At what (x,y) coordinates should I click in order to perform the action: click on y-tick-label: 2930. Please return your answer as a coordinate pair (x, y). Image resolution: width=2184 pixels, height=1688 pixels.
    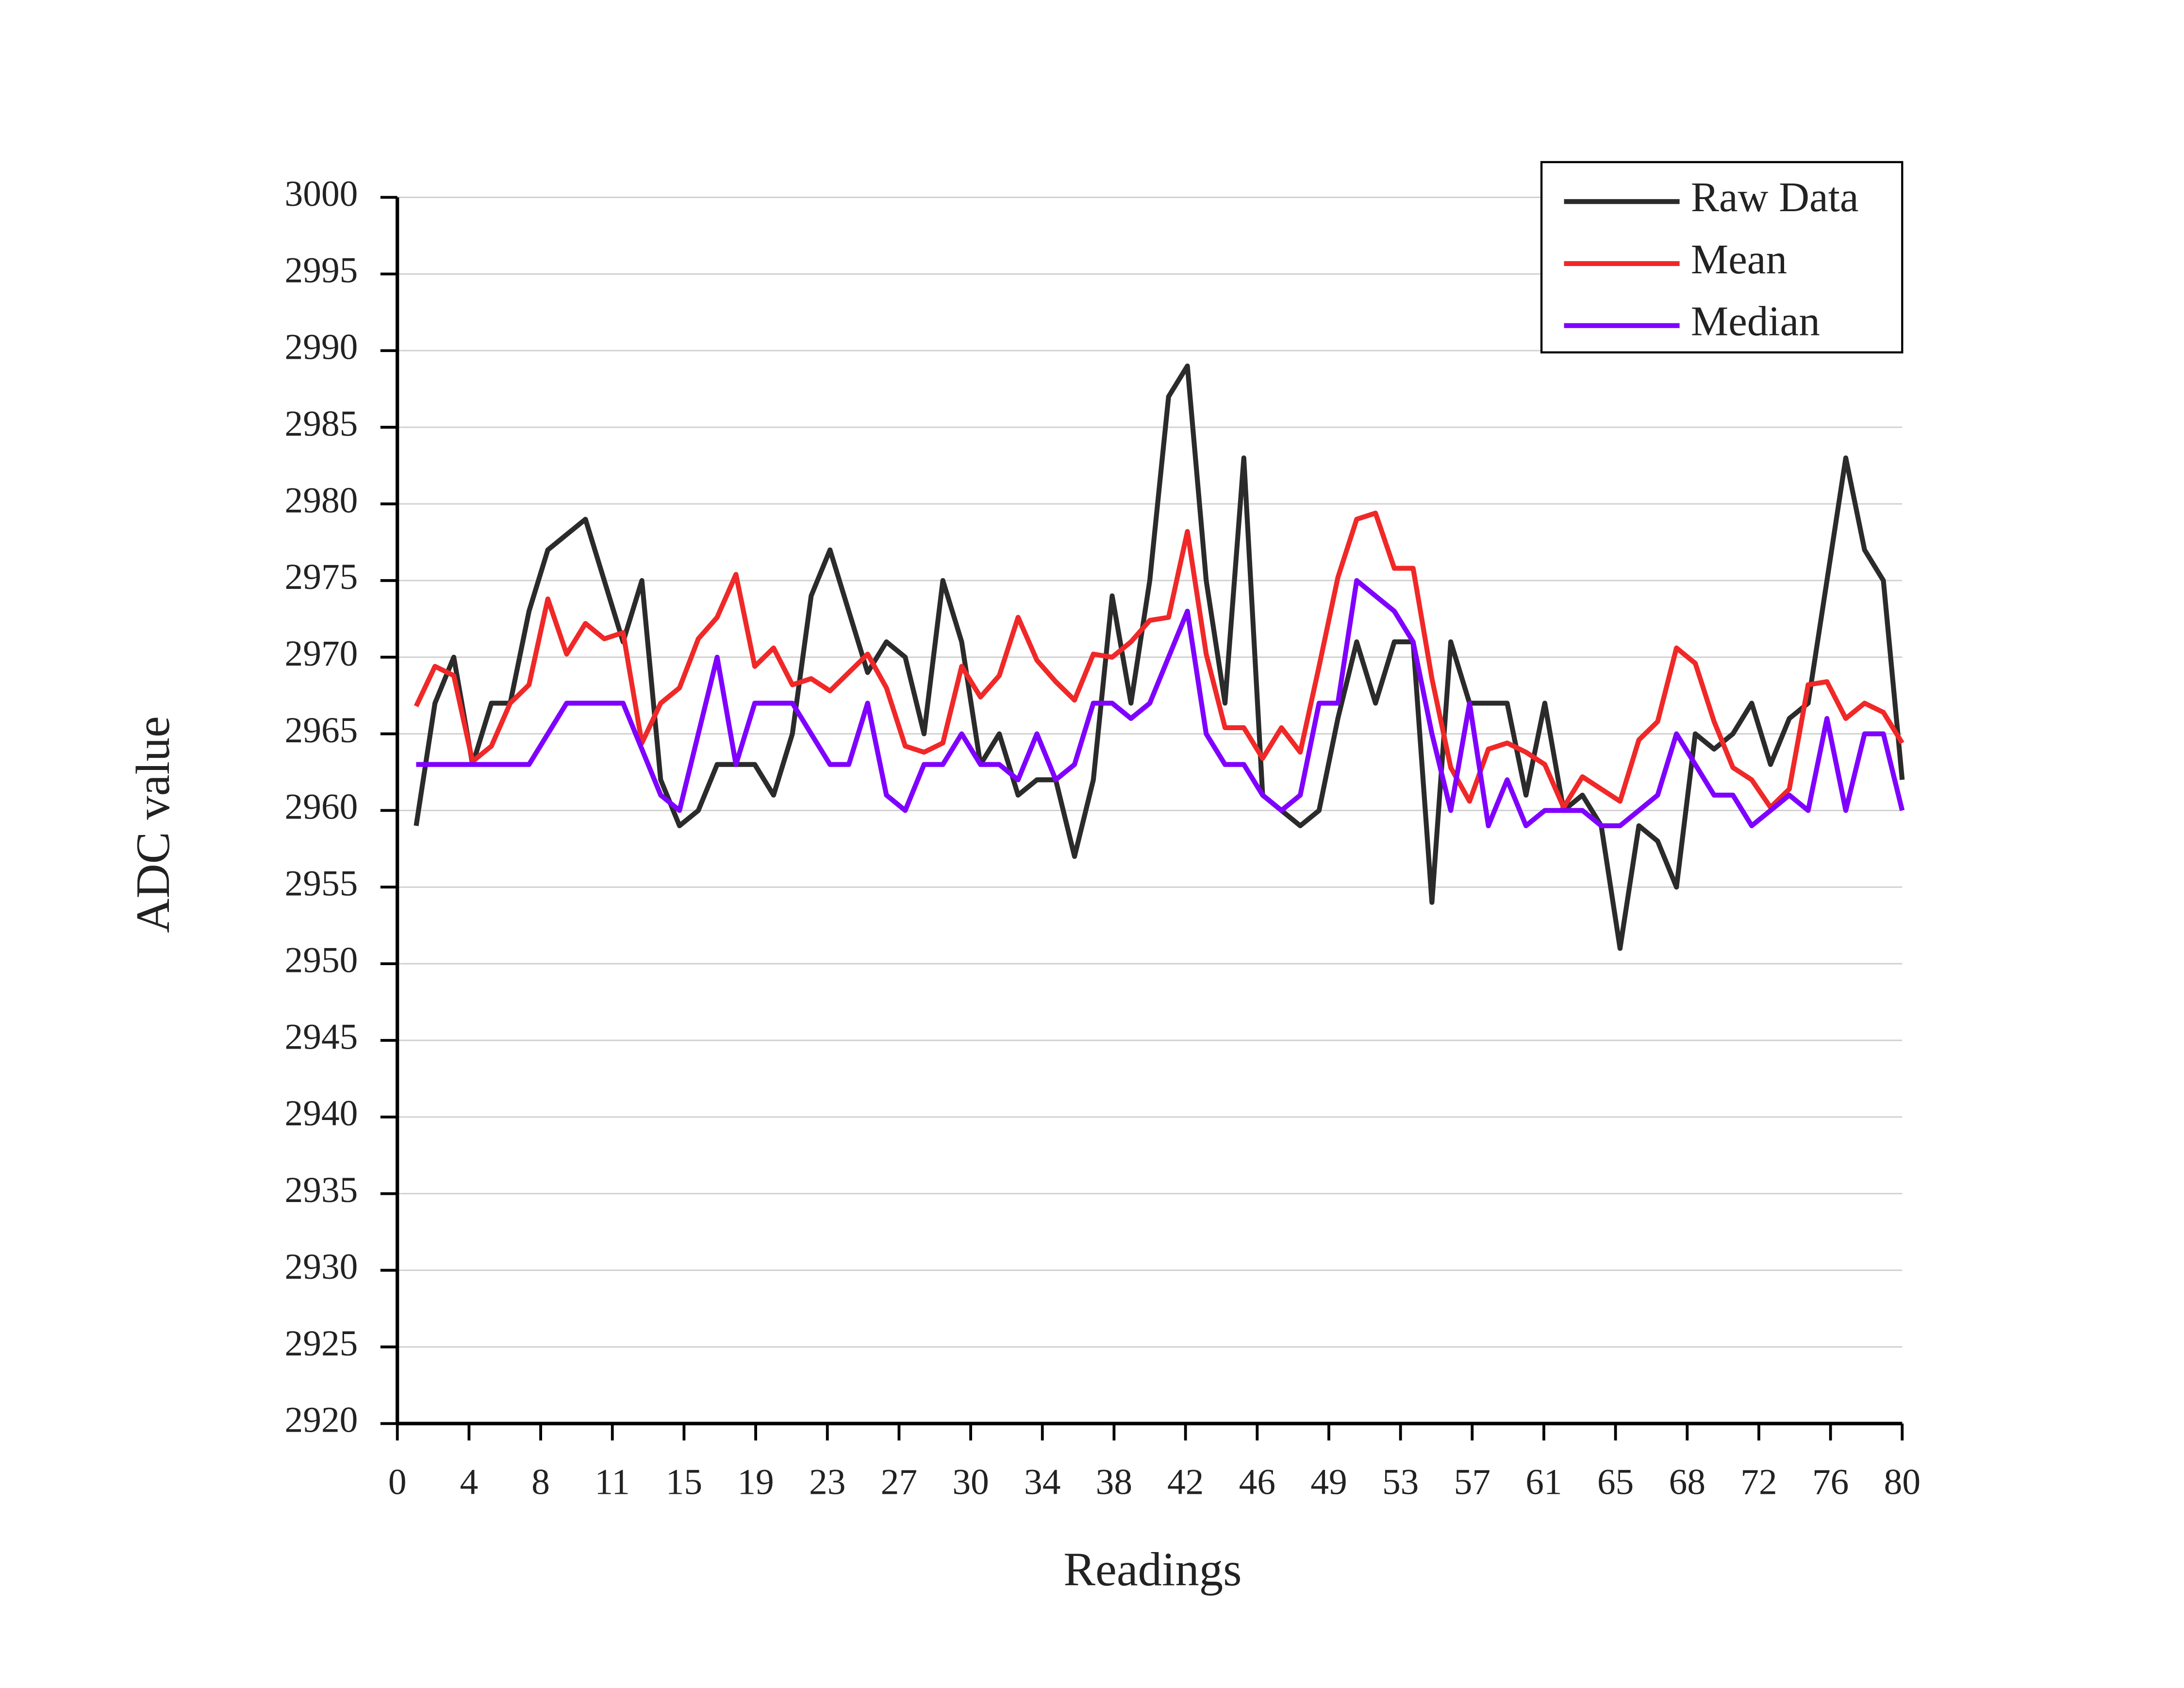
    Looking at the image, I should click on (321, 1267).